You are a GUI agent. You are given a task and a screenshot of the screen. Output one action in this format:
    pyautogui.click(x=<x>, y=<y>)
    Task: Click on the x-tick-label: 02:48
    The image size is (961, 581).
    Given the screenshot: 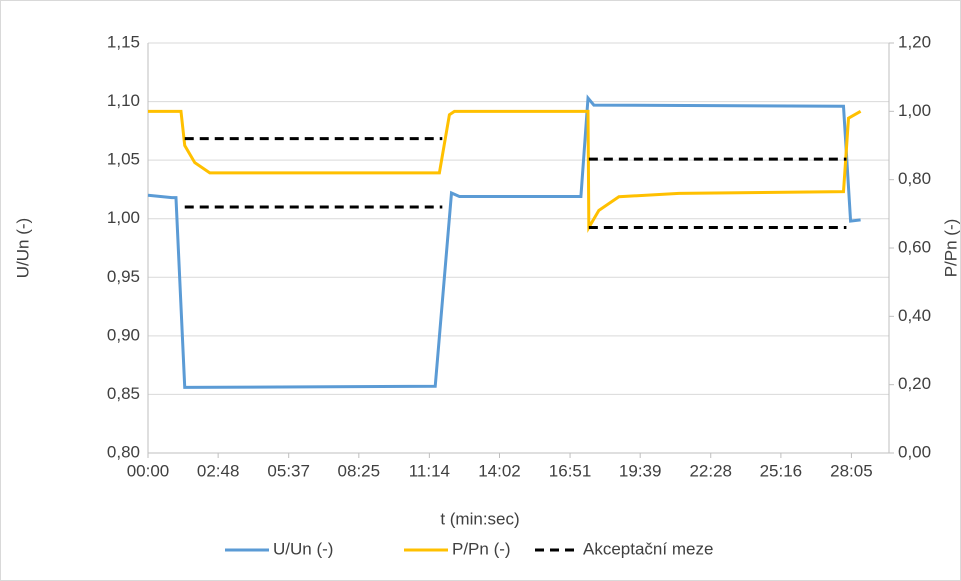 What is the action you would take?
    pyautogui.click(x=218, y=470)
    